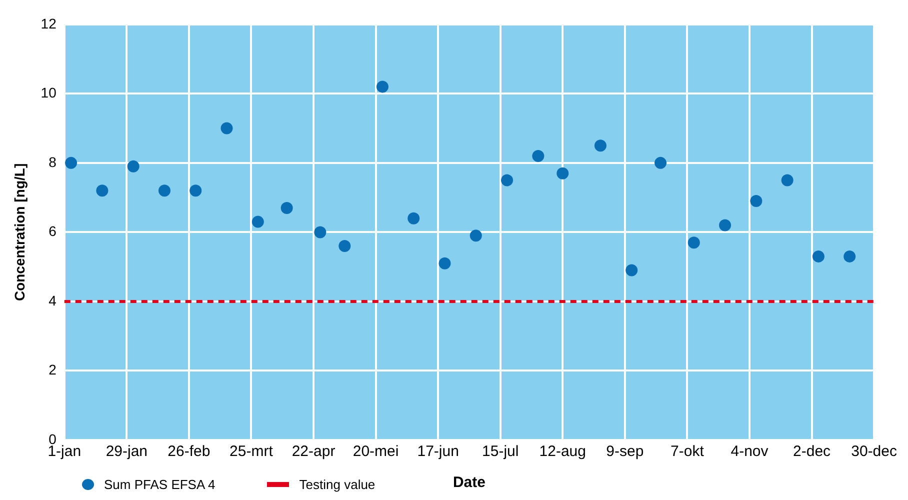 This screenshot has width=908, height=500. What do you see at coordinates (500, 451) in the screenshot?
I see `x-tick-label: 15-jul` at bounding box center [500, 451].